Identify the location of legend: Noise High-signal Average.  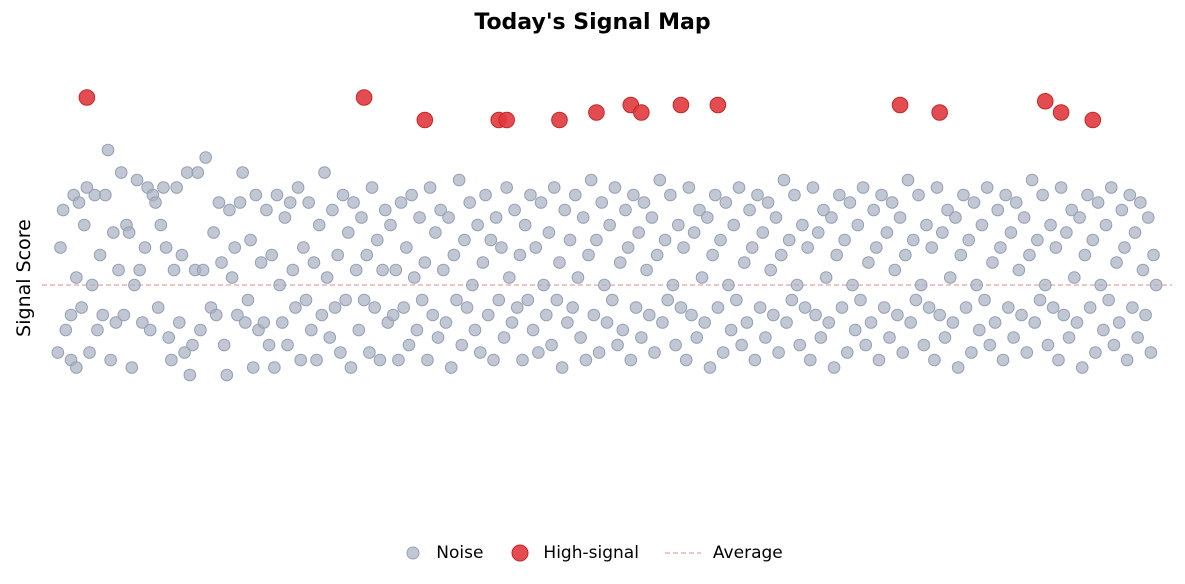
(592, 553).